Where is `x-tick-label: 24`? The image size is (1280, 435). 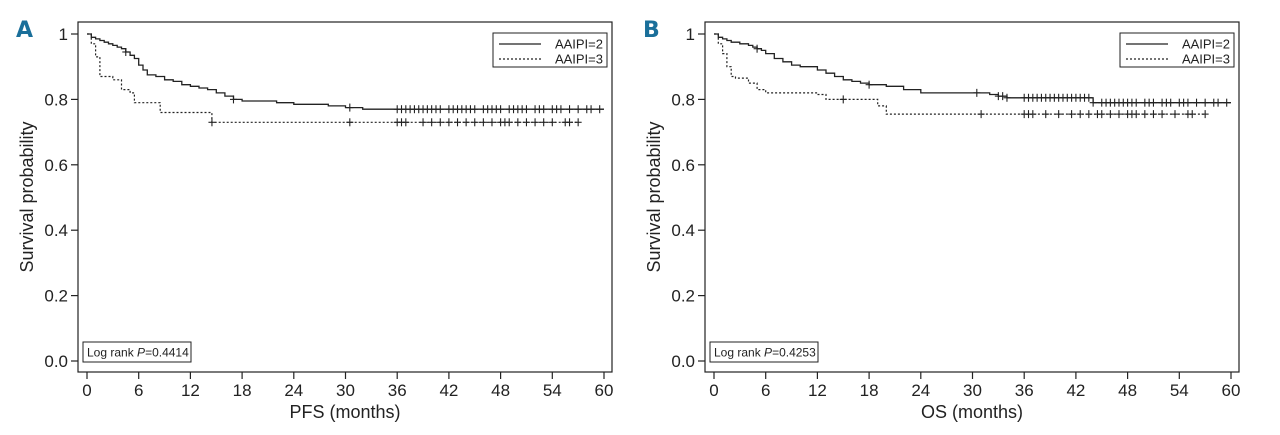
x-tick-label: 24 is located at coordinates (920, 390).